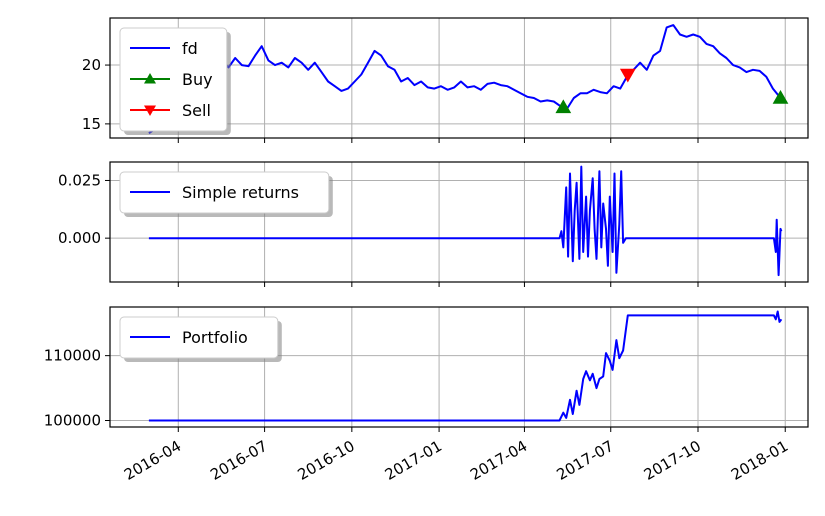  What do you see at coordinates (197, 79) in the screenshot?
I see `legend-label: Buy` at bounding box center [197, 79].